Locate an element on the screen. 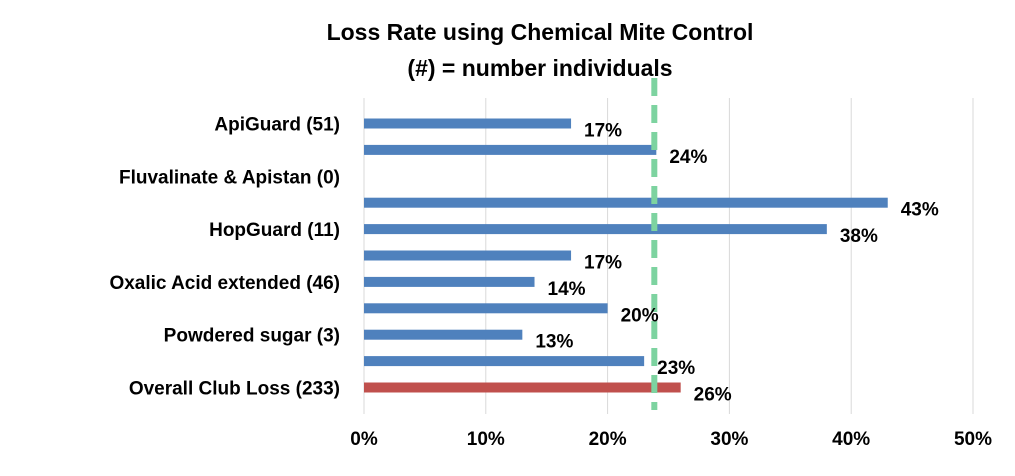  data-label: 13% is located at coordinates (554, 342).